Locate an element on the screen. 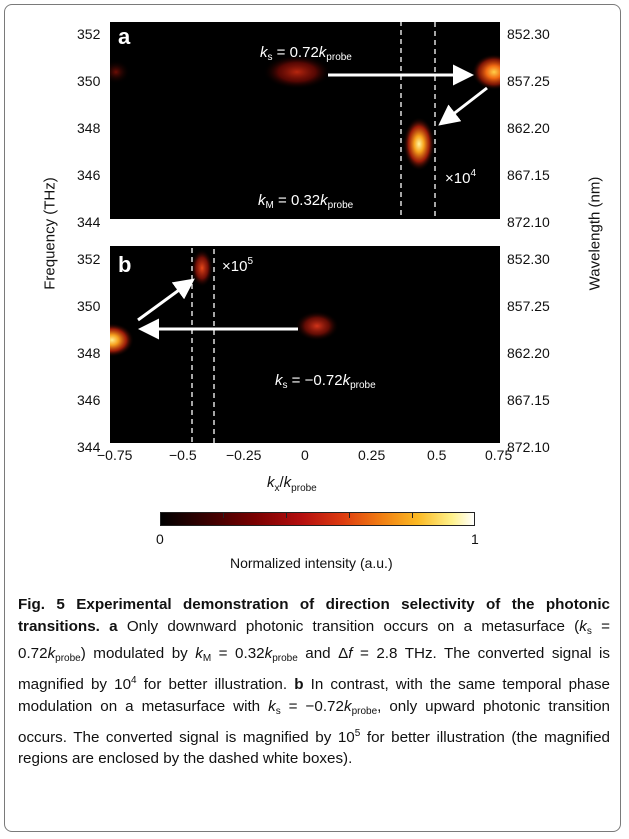 The height and width of the screenshot is (839, 629). caption-math: M is located at coordinates (207, 658).